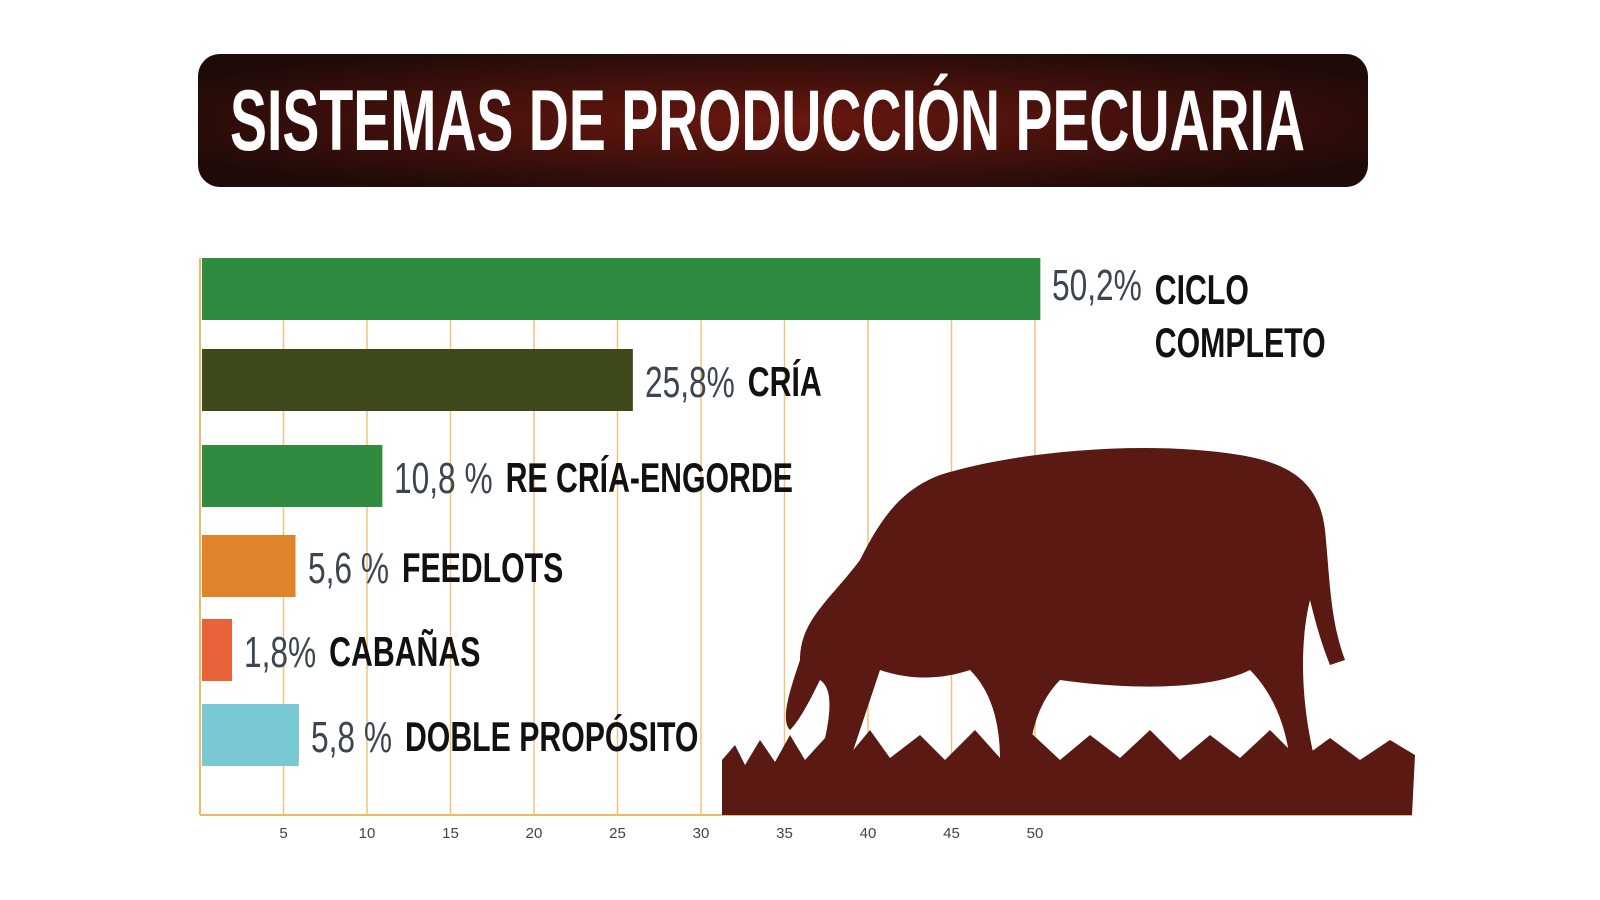 This screenshot has width=1600, height=900. What do you see at coordinates (367, 833) in the screenshot?
I see `x-tick-label: 10` at bounding box center [367, 833].